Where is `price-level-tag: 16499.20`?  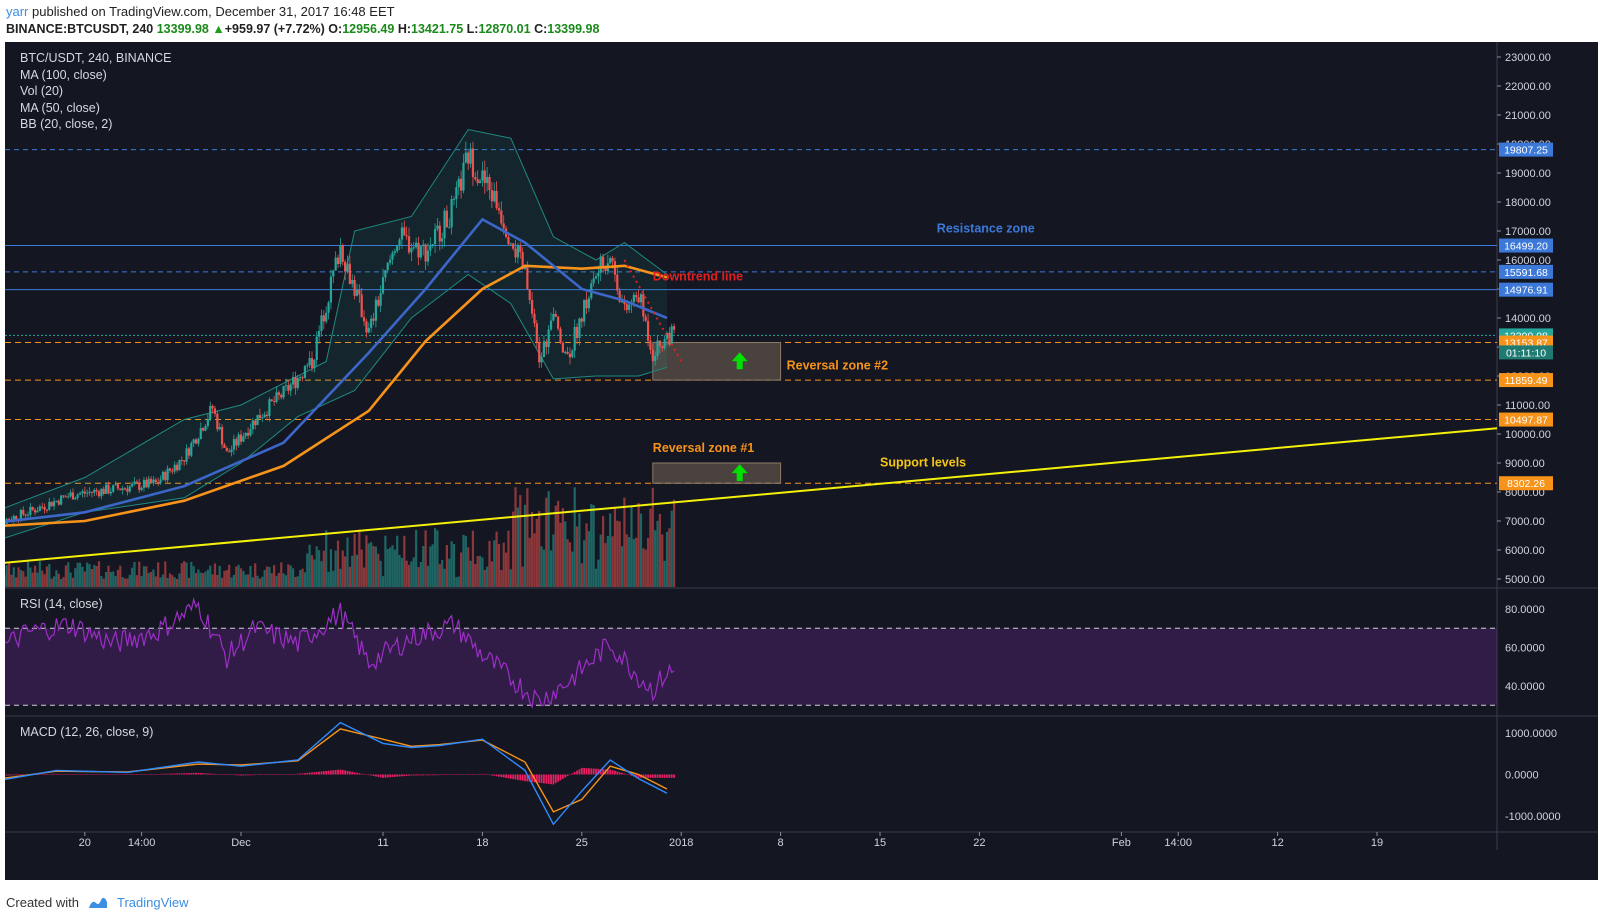
price-level-tag: 16499.20 is located at coordinates (1526, 245).